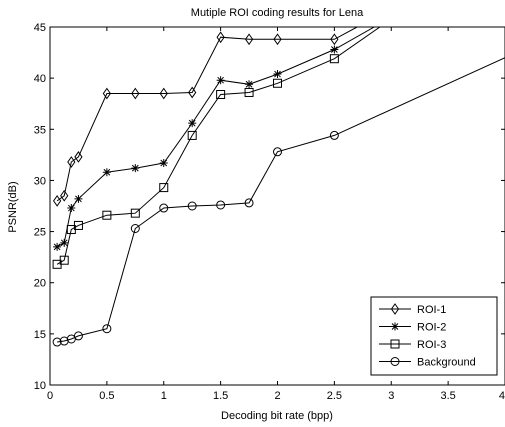 The image size is (505, 427). What do you see at coordinates (40, 284) in the screenshot?
I see `y-tick-label: 20` at bounding box center [40, 284].